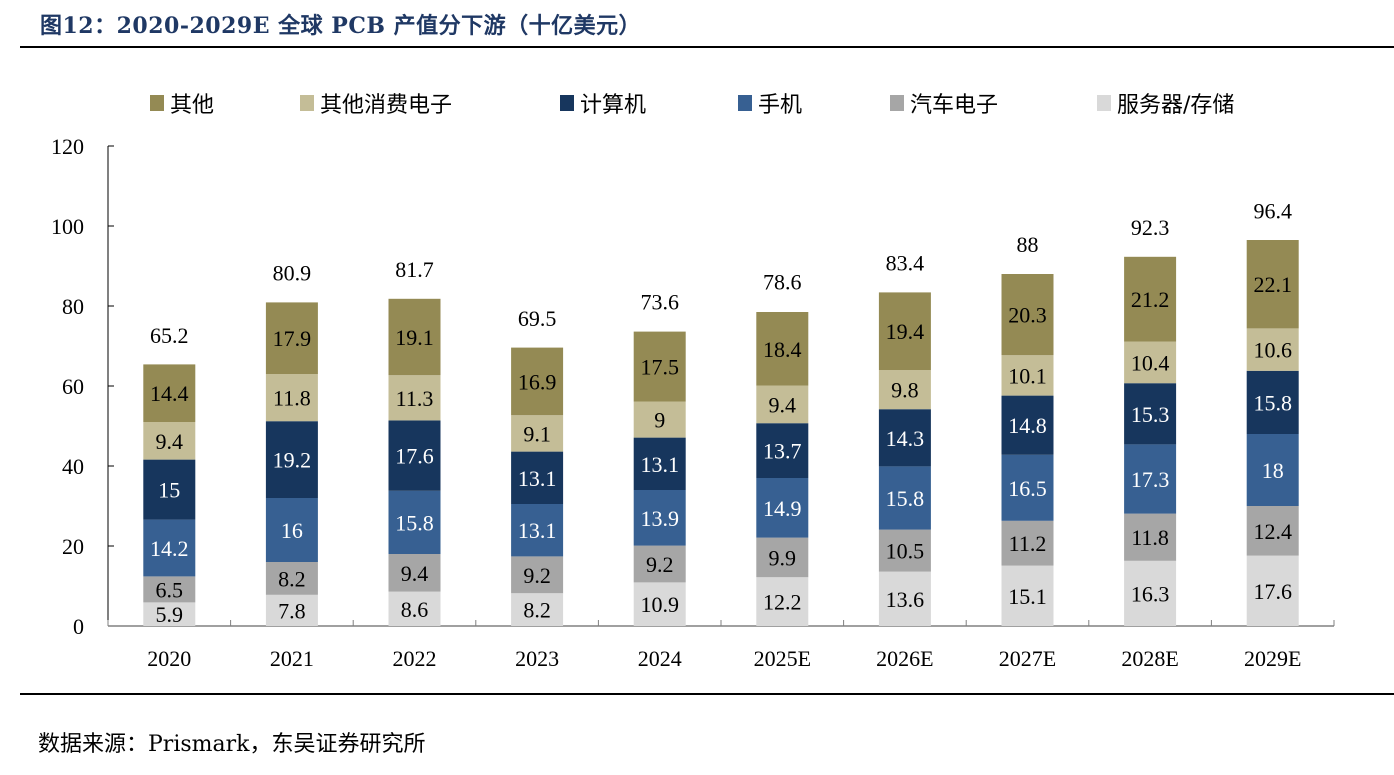 The width and height of the screenshot is (1394, 775). I want to click on total-label: 92.3, so click(1150, 227).